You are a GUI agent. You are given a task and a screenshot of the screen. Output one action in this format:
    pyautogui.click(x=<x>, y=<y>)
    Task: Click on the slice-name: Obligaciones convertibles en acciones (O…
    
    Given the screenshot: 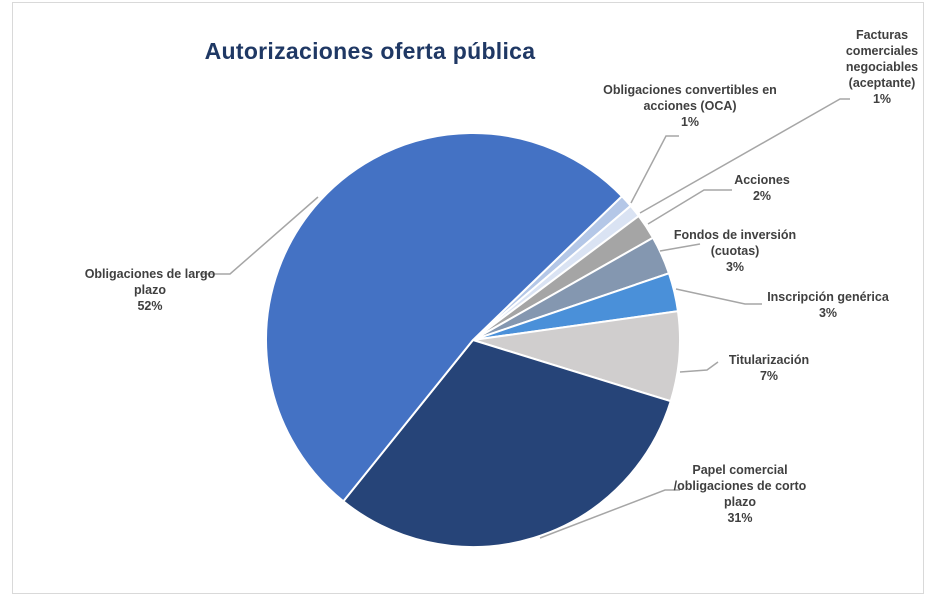 What is the action you would take?
    pyautogui.click(x=690, y=98)
    